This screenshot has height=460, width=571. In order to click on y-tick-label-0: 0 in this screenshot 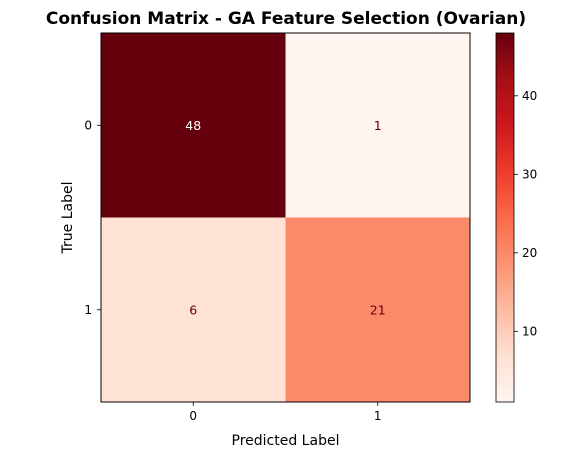, I will do `click(88, 125)`.